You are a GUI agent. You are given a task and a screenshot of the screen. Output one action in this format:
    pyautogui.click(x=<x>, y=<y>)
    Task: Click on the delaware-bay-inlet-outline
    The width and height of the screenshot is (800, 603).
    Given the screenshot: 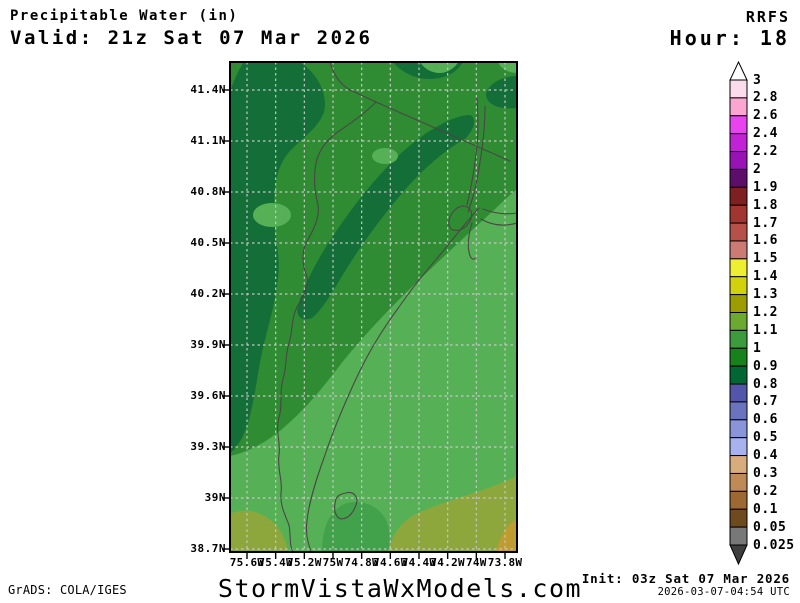 What is the action you would take?
    pyautogui.click(x=346, y=505)
    